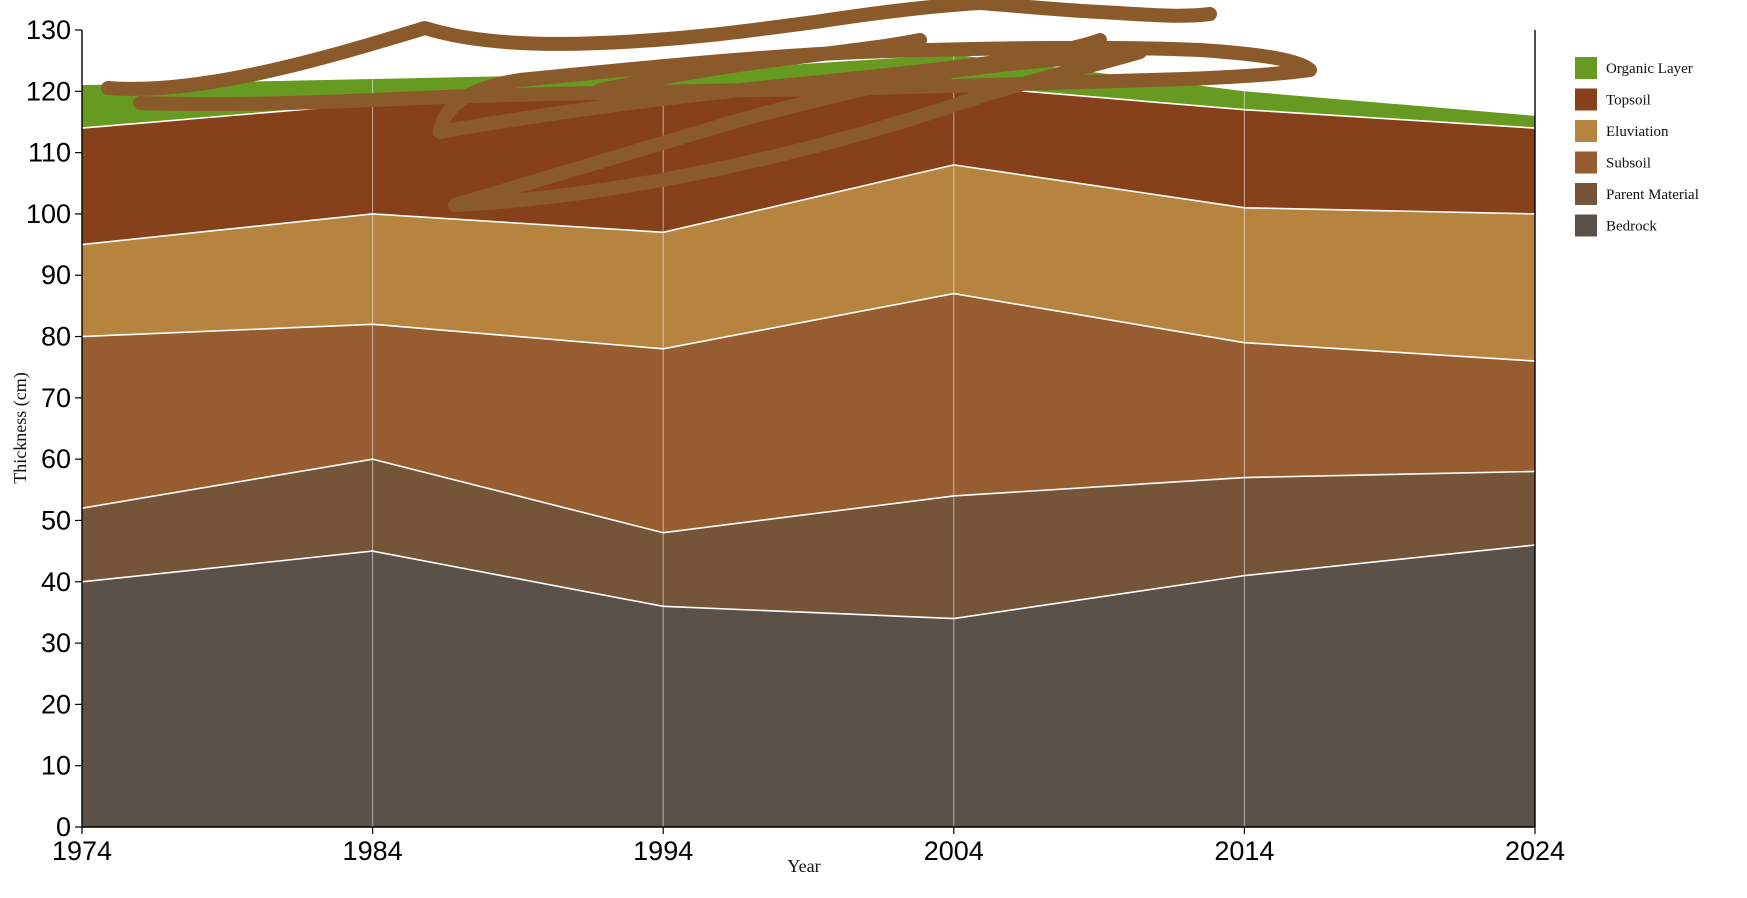  Describe the element at coordinates (82, 851) in the screenshot. I see `x-tick-label: 1974` at that location.